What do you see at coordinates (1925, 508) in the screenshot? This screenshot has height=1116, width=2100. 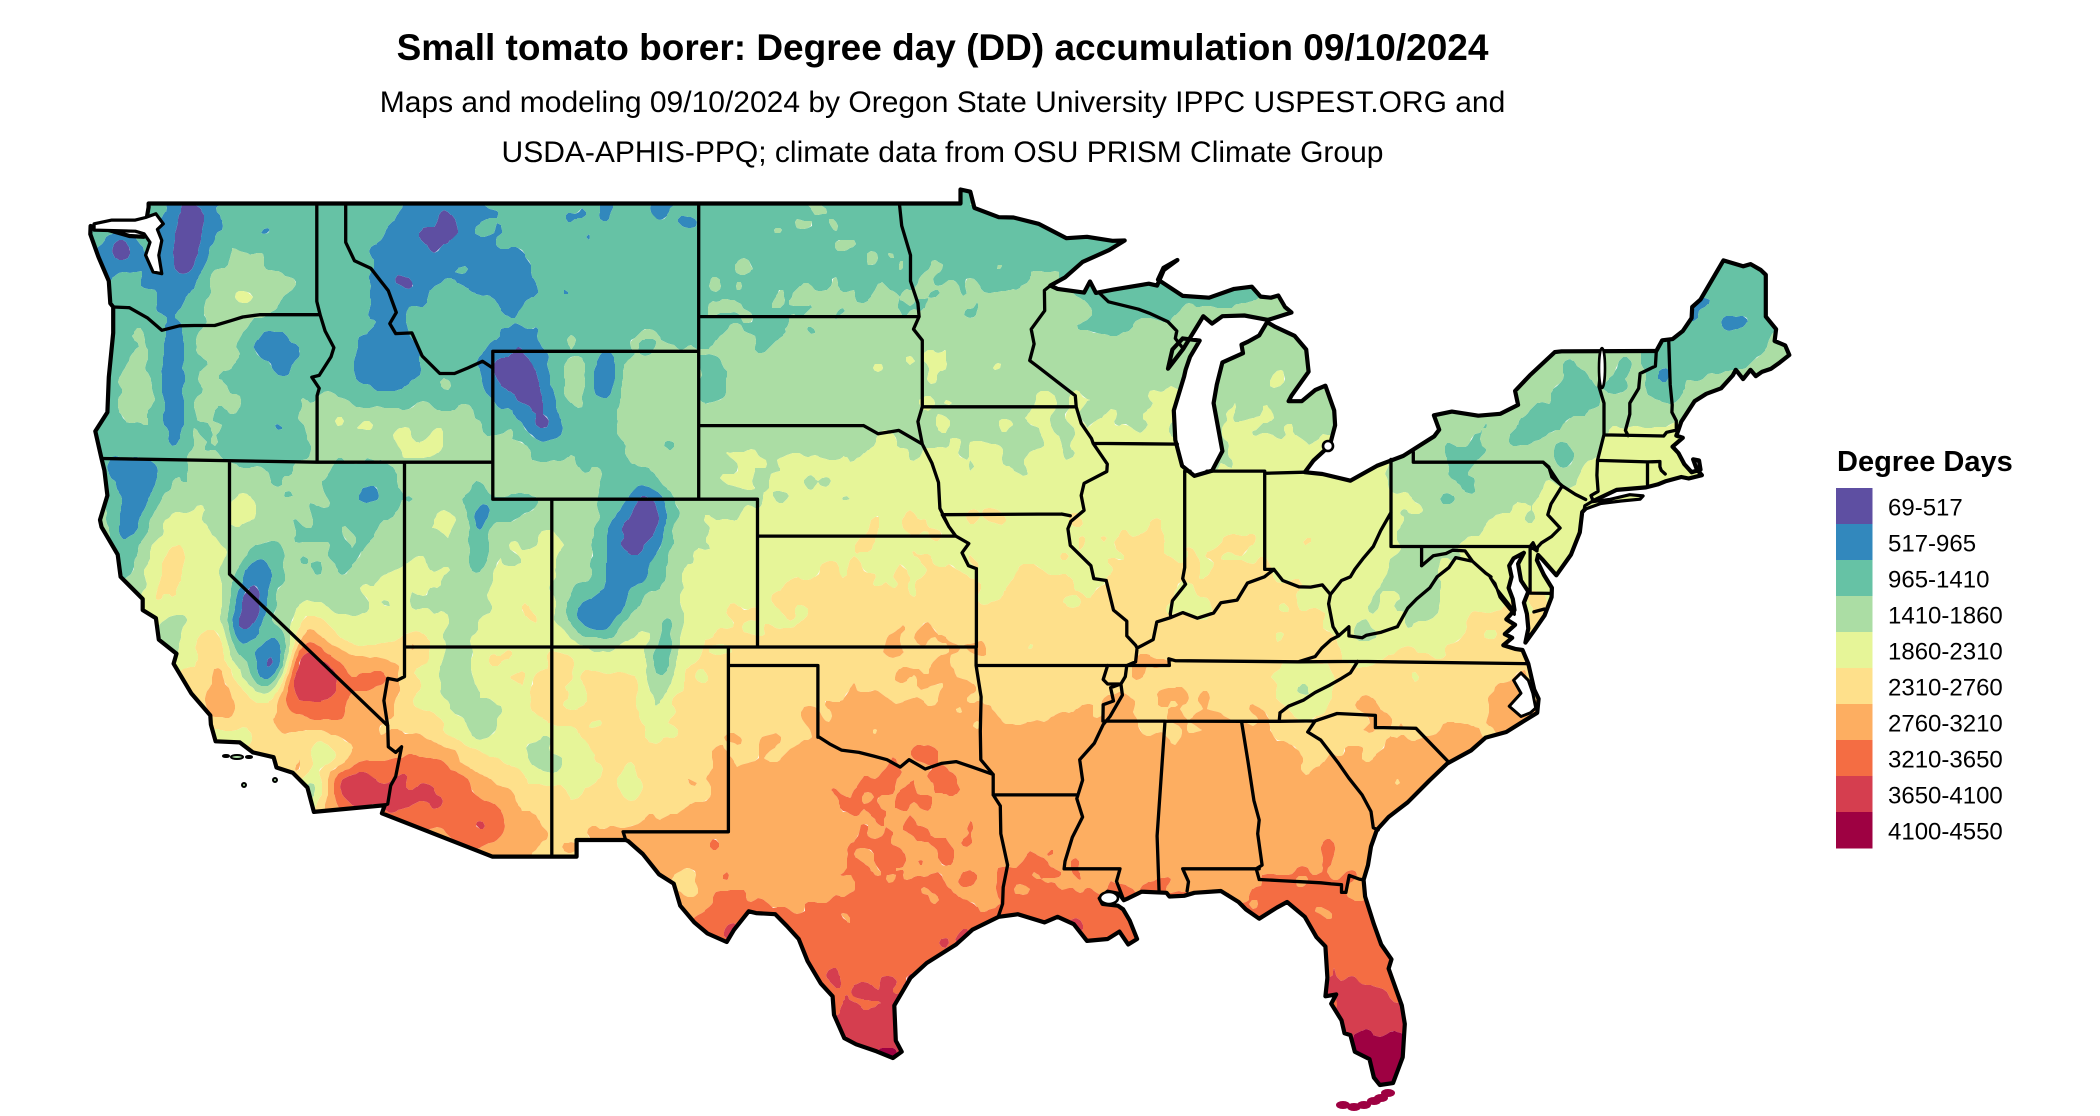 I see `svg-text: 69-517` at bounding box center [1925, 508].